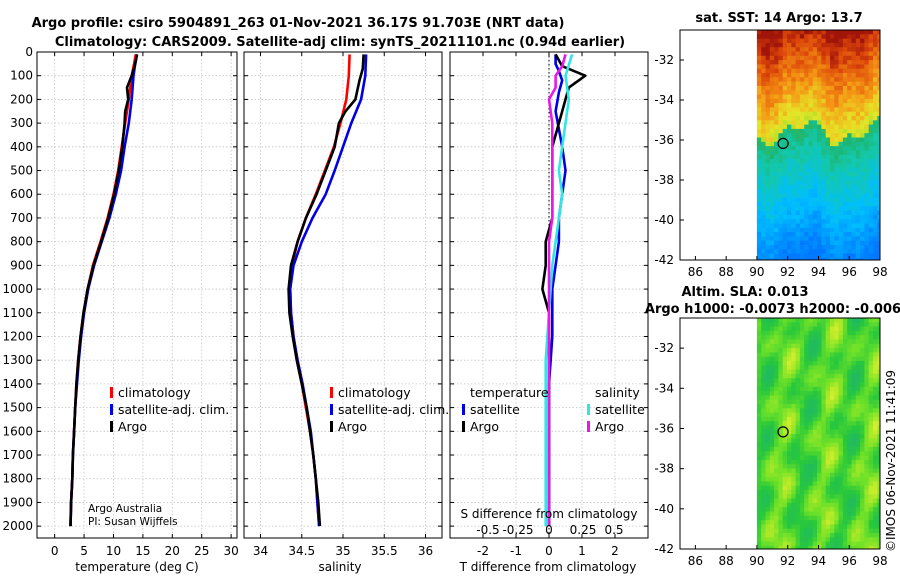  What do you see at coordinates (818, 272) in the screenshot?
I see `x-tick-label: 94` at bounding box center [818, 272].